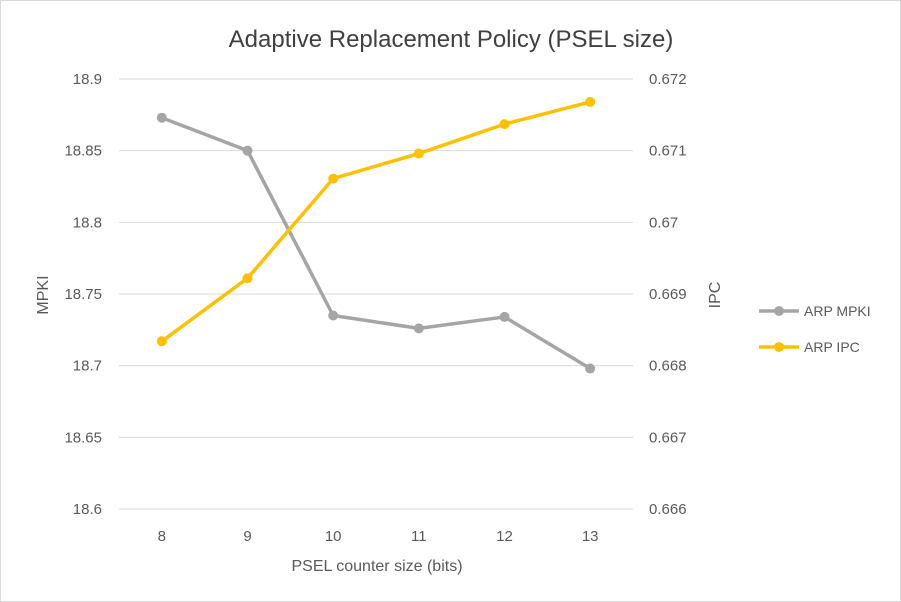 The width and height of the screenshot is (901, 602). What do you see at coordinates (451, 39) in the screenshot?
I see `chart-title: Adaptive Replacement Policy (PSEL size)` at bounding box center [451, 39].